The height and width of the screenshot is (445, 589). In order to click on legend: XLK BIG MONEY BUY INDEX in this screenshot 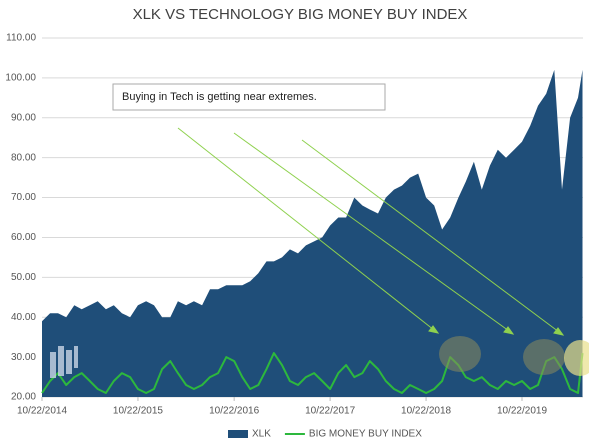, I will do `click(325, 434)`.